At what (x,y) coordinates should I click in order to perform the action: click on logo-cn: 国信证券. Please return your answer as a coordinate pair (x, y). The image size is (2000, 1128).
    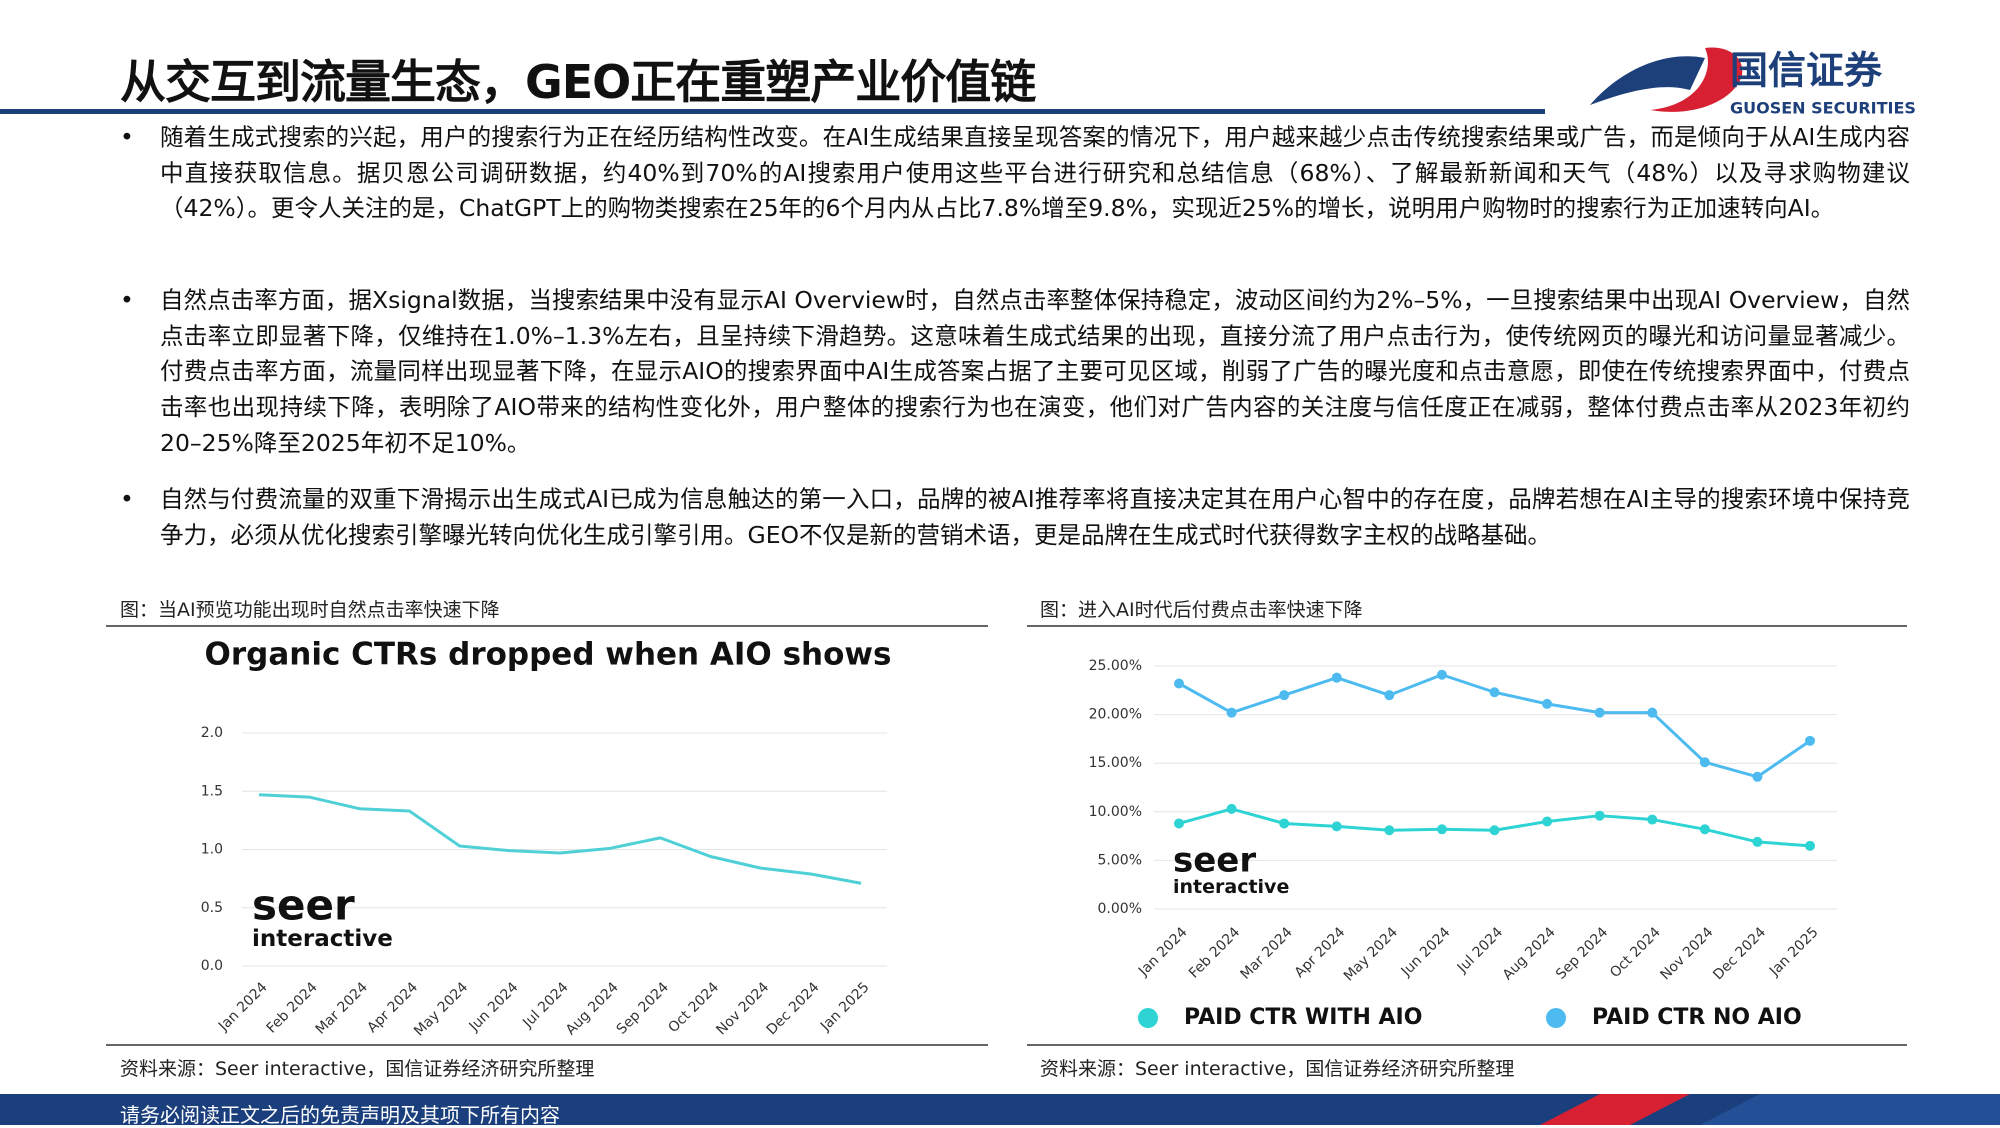
    Looking at the image, I should click on (1806, 71).